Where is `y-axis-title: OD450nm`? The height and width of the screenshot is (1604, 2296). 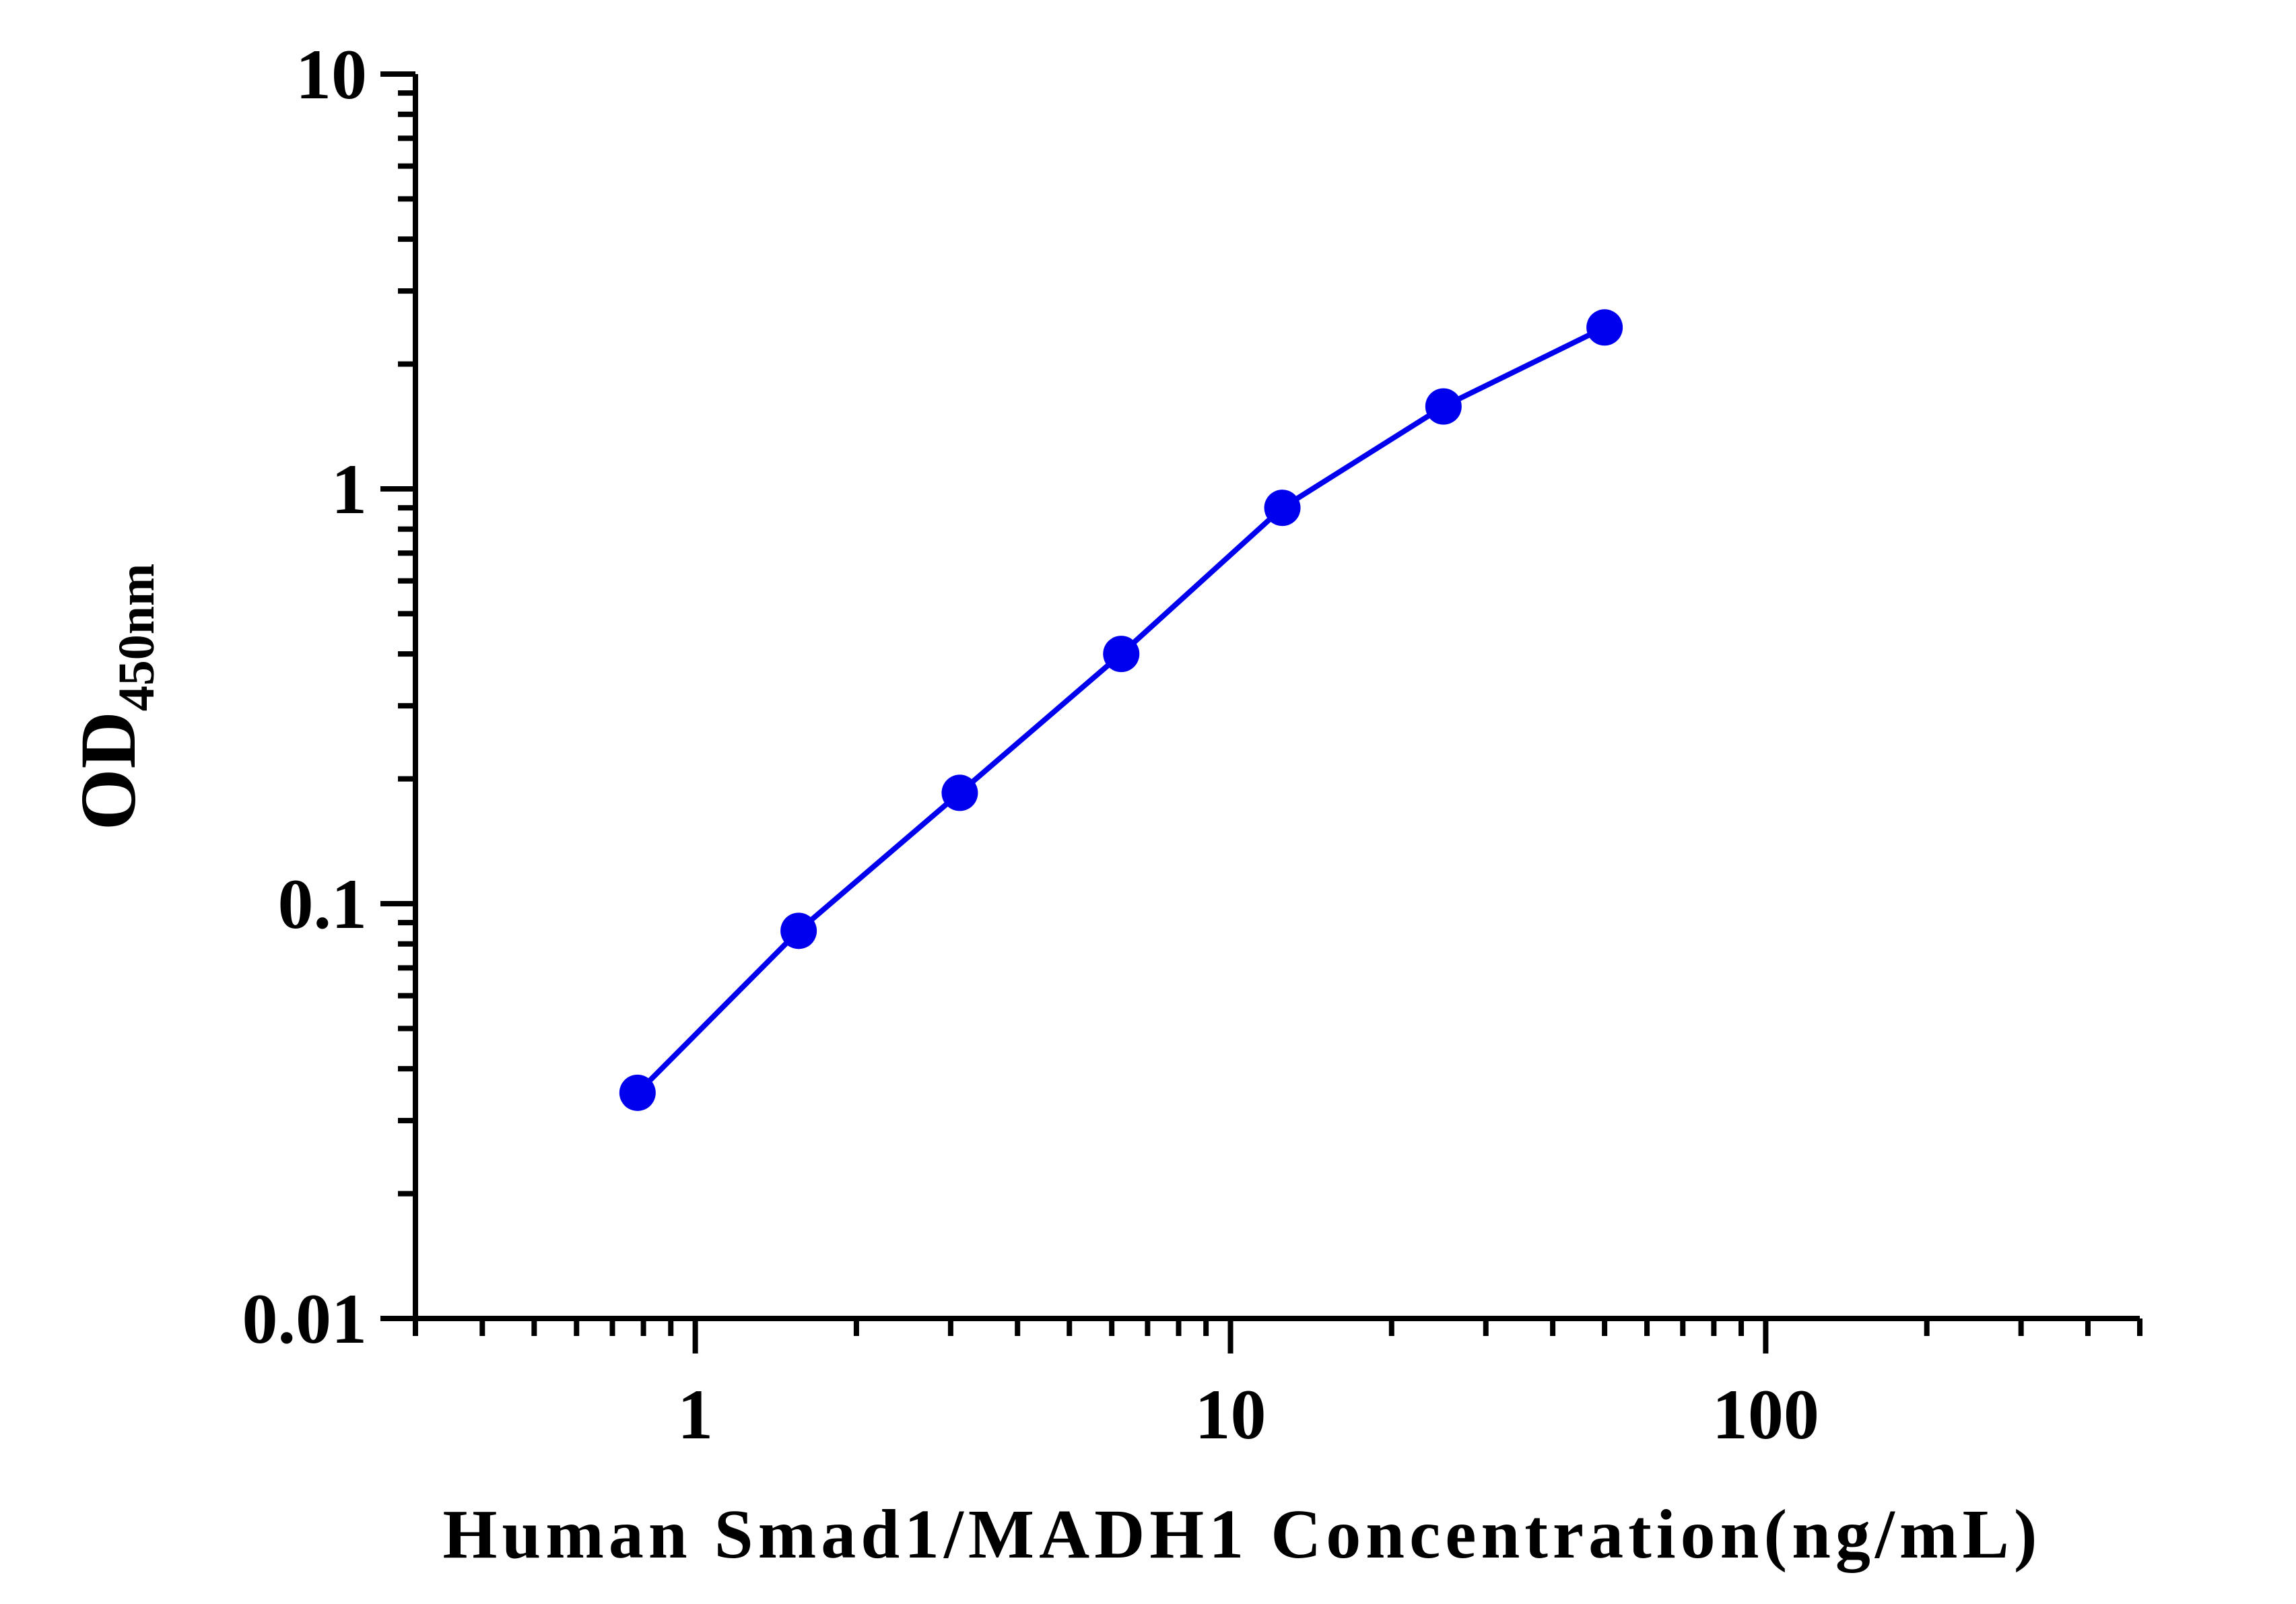
y-axis-title: OD450nm is located at coordinates (114, 697).